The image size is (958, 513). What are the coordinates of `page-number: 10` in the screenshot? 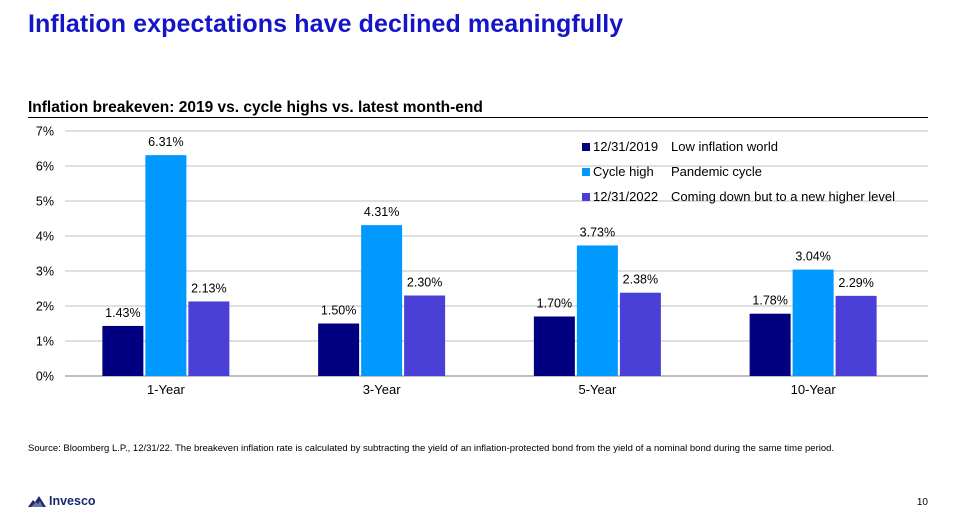 It's located at (922, 502).